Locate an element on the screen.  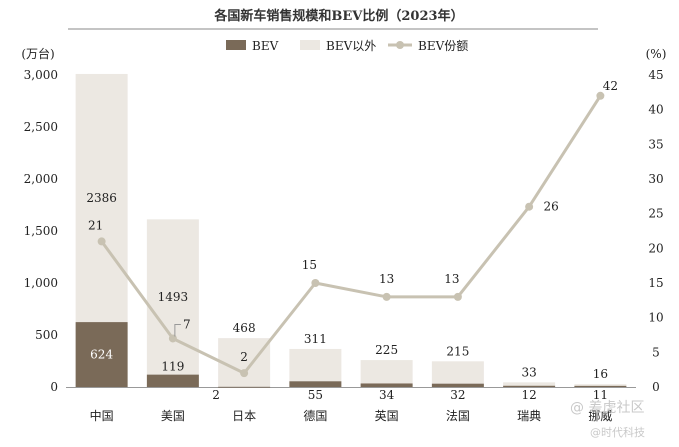
right-tick-label: 10 is located at coordinates (655, 318).